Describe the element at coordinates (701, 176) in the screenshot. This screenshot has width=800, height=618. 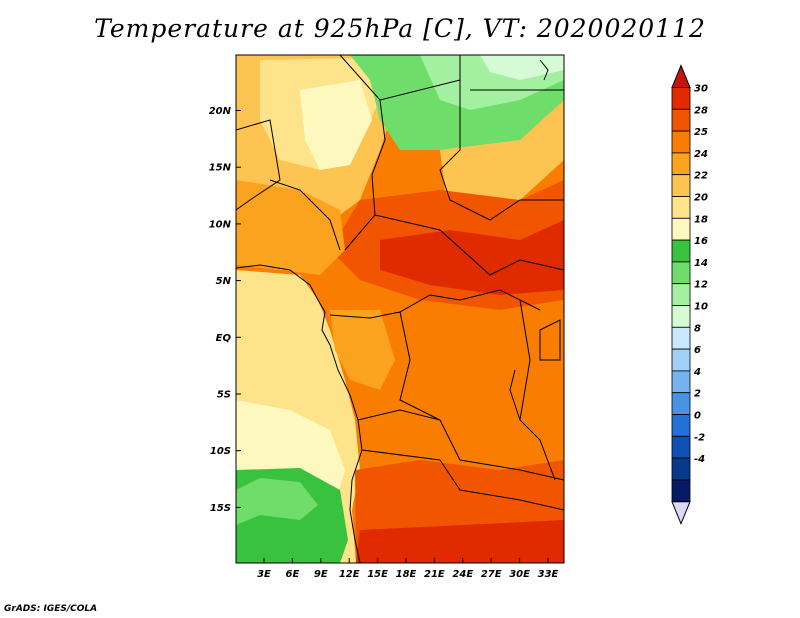
I see `colorbar-label: 22` at that location.